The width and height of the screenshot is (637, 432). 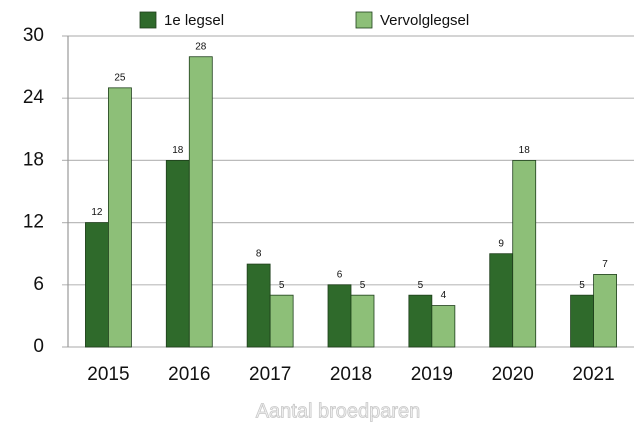 What do you see at coordinates (593, 374) in the screenshot?
I see `x-tick-label: 2021` at bounding box center [593, 374].